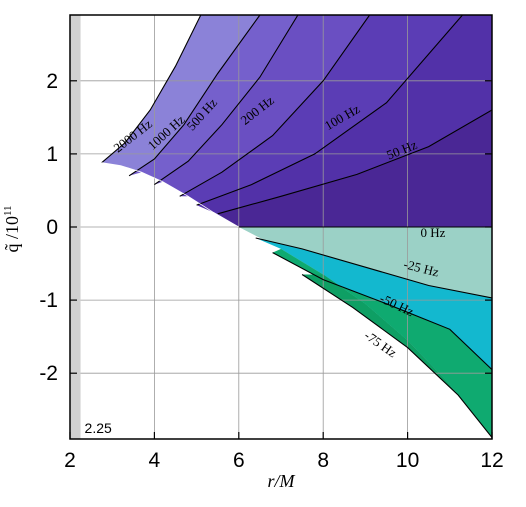  What do you see at coordinates (432, 232) in the screenshot?
I see `contour-label-0-hz: 0 Hz` at bounding box center [432, 232].